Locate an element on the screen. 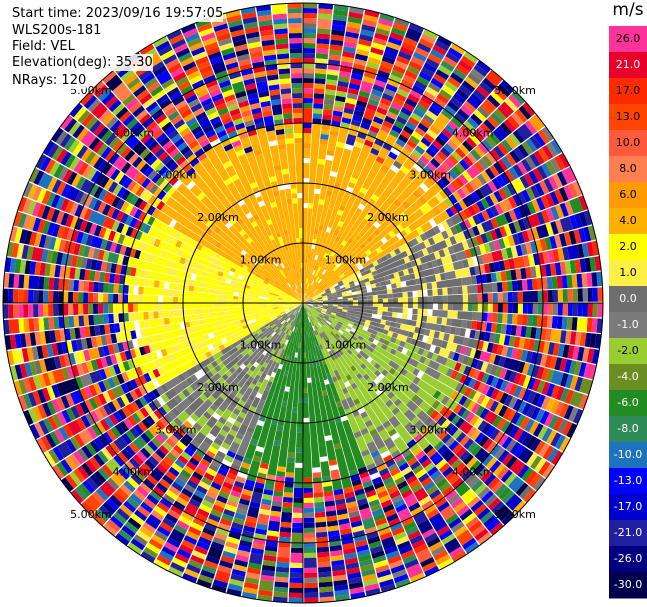 The width and height of the screenshot is (647, 607). instrument-label: WLS200s-181 is located at coordinates (57, 30).